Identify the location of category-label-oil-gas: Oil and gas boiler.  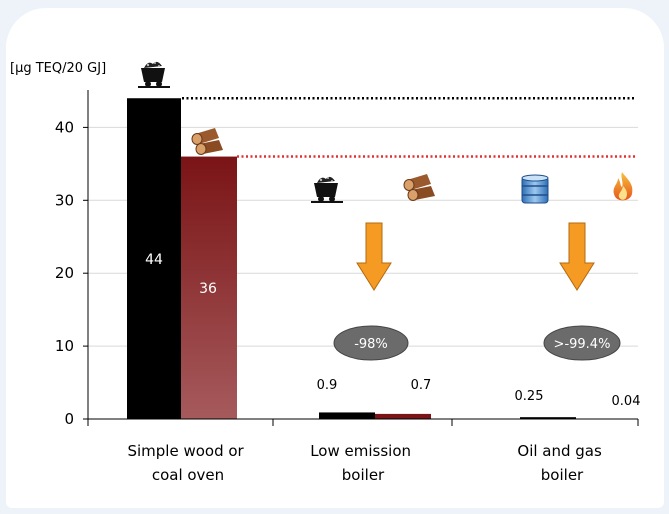
(561, 463).